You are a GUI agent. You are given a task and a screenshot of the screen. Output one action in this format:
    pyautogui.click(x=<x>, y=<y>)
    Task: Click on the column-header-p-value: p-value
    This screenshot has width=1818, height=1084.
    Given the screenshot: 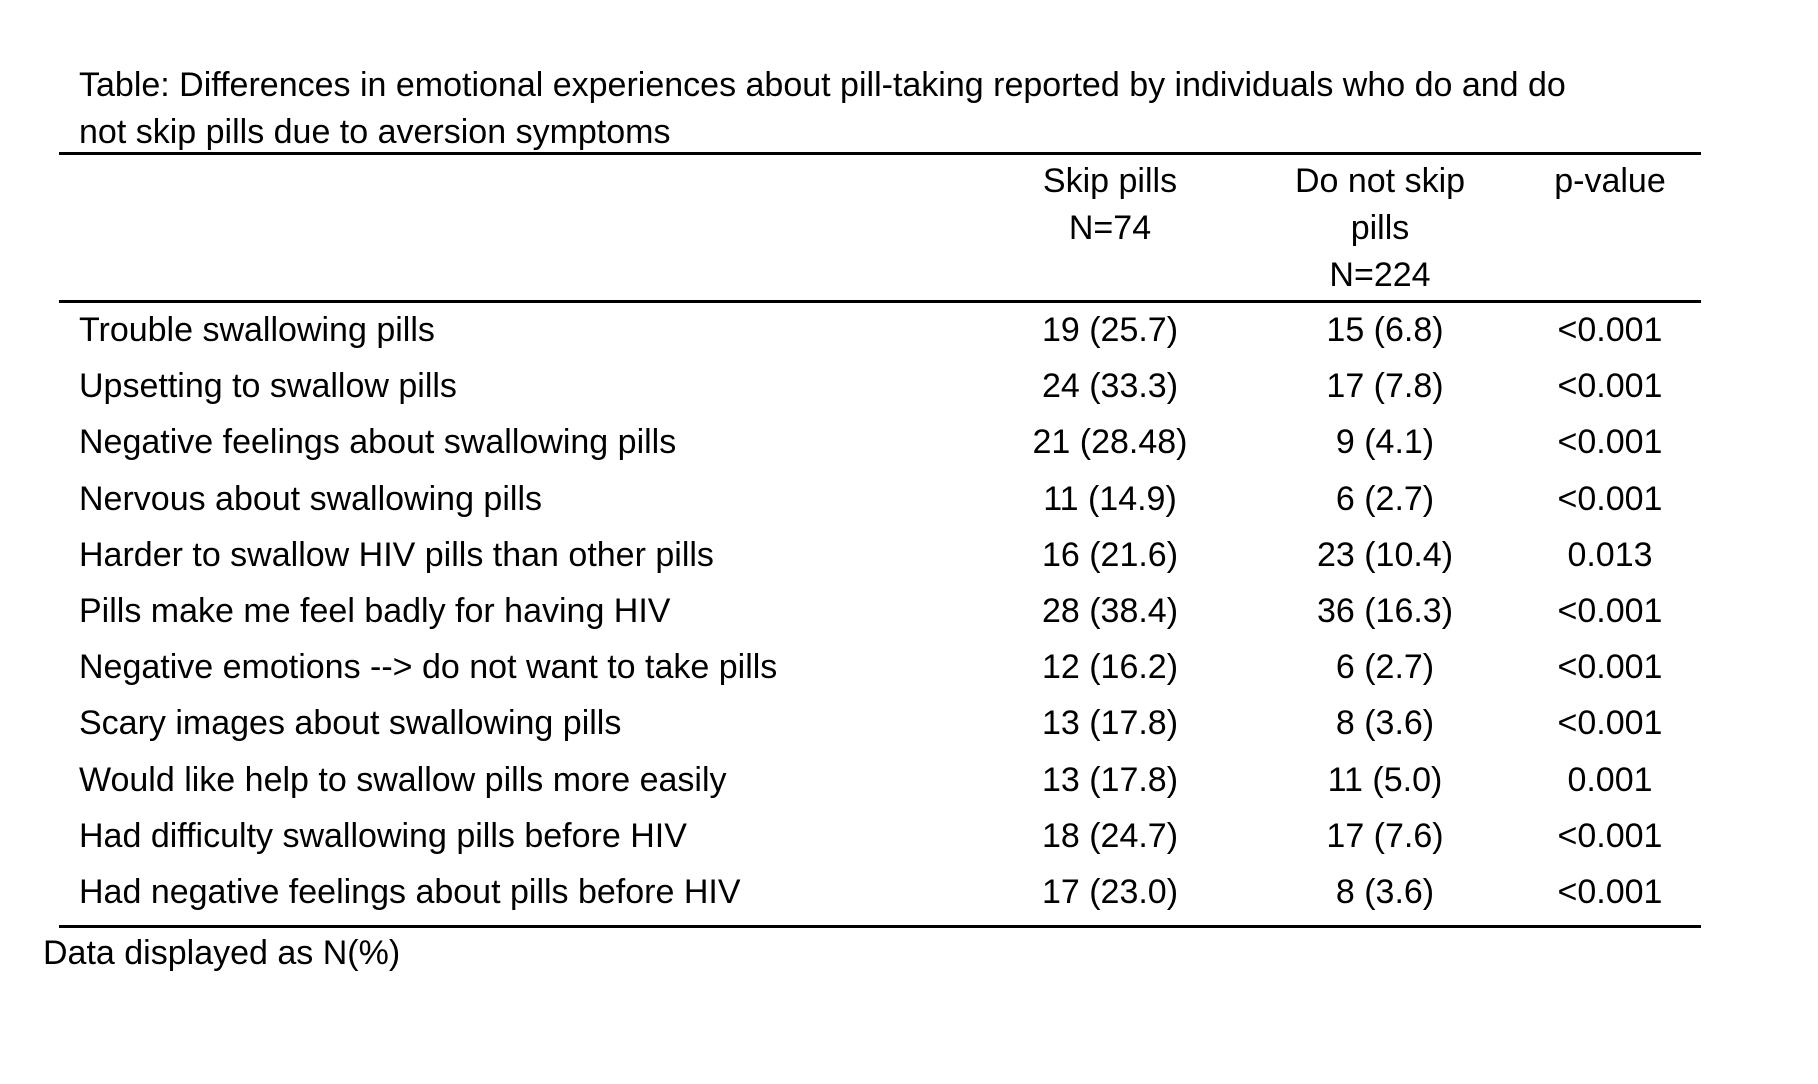 What is the action you would take?
    pyautogui.click(x=1610, y=181)
    